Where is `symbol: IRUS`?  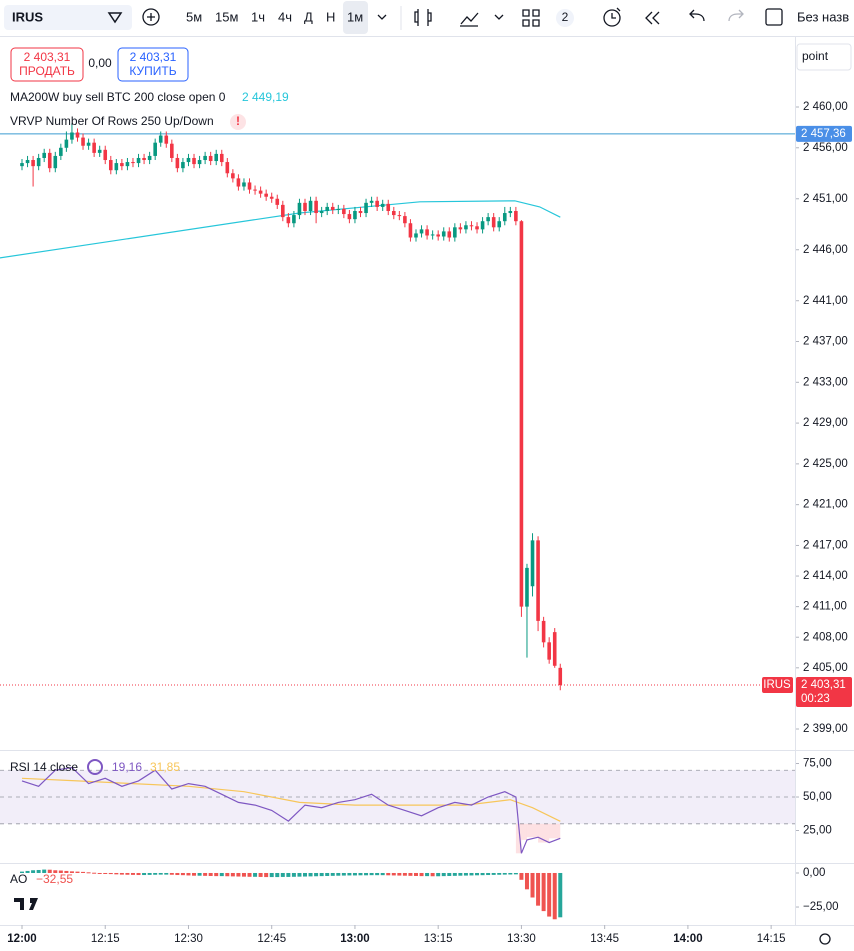 symbol: IRUS is located at coordinates (27, 16).